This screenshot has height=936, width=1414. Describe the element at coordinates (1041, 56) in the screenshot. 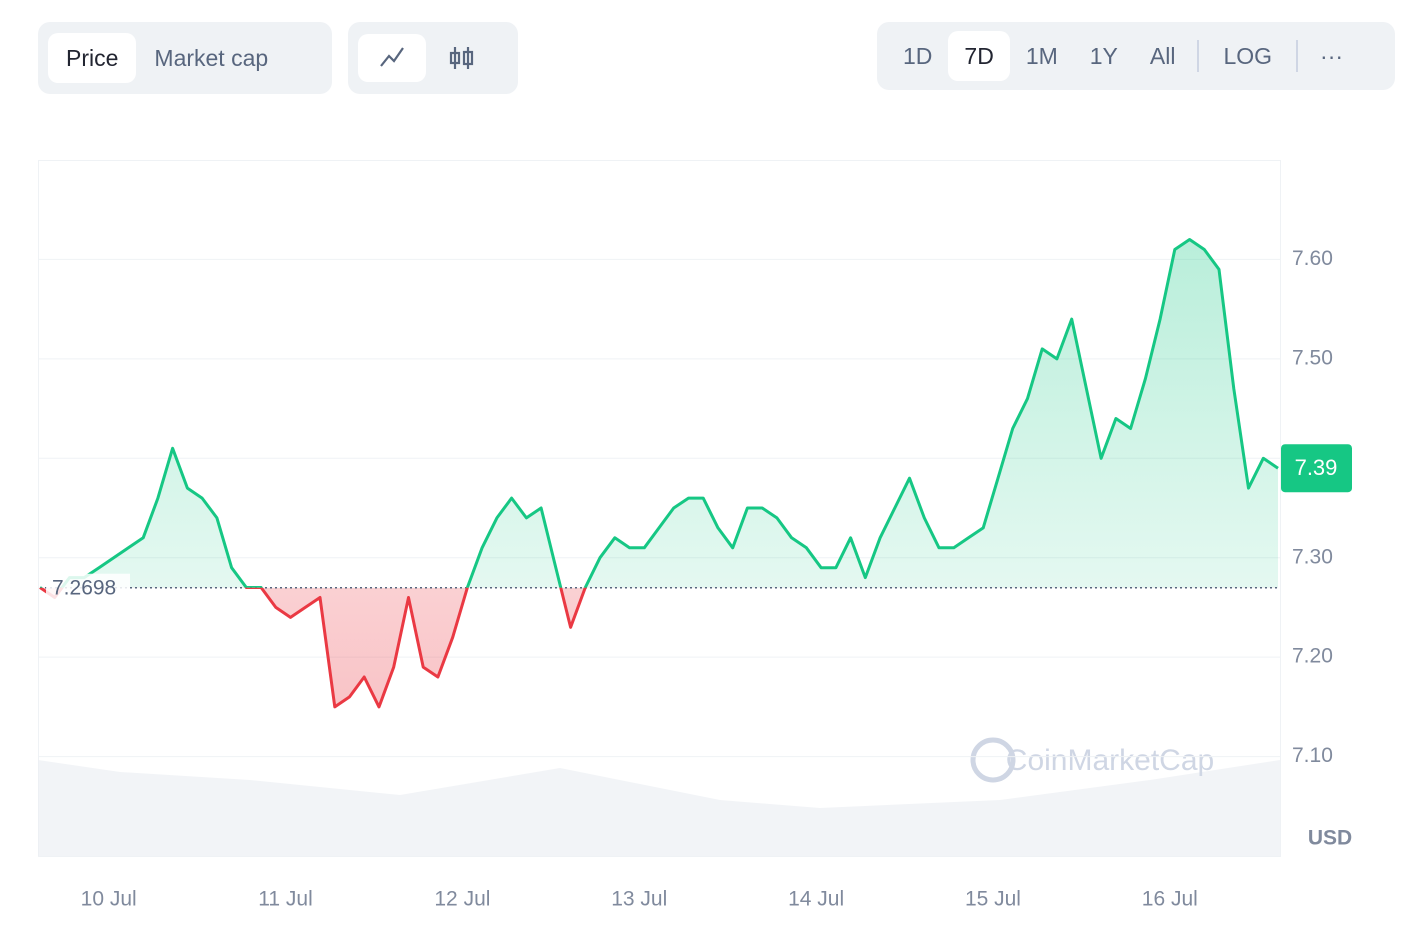

I see `range-button: 1M` at that location.